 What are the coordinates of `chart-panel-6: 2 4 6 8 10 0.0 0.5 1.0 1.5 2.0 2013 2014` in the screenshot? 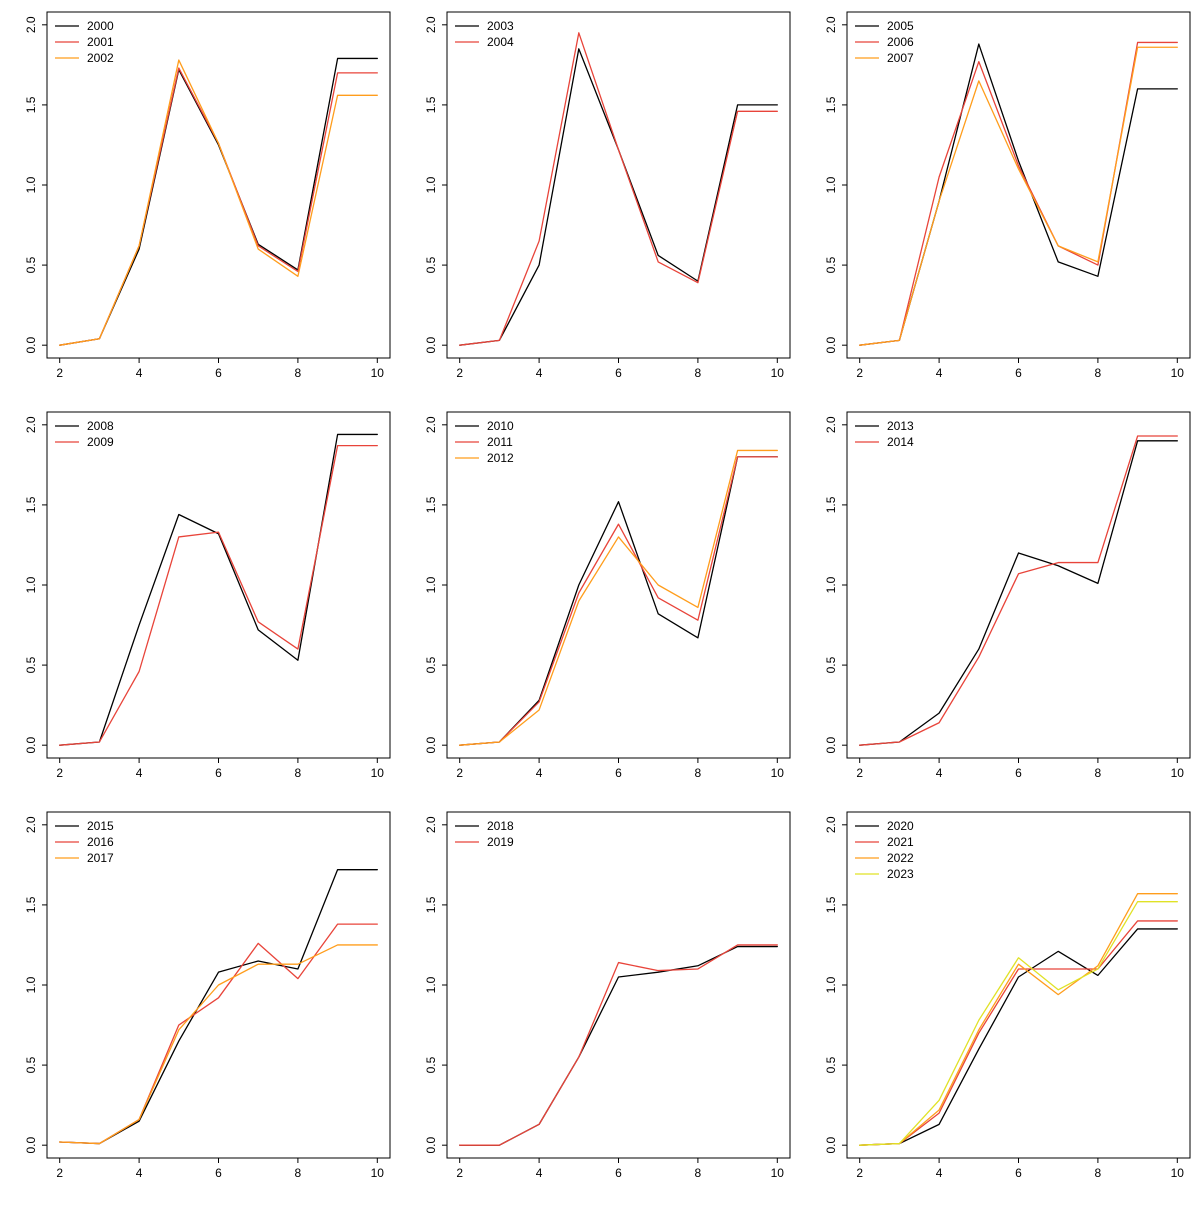 It's located at (1000, 600).